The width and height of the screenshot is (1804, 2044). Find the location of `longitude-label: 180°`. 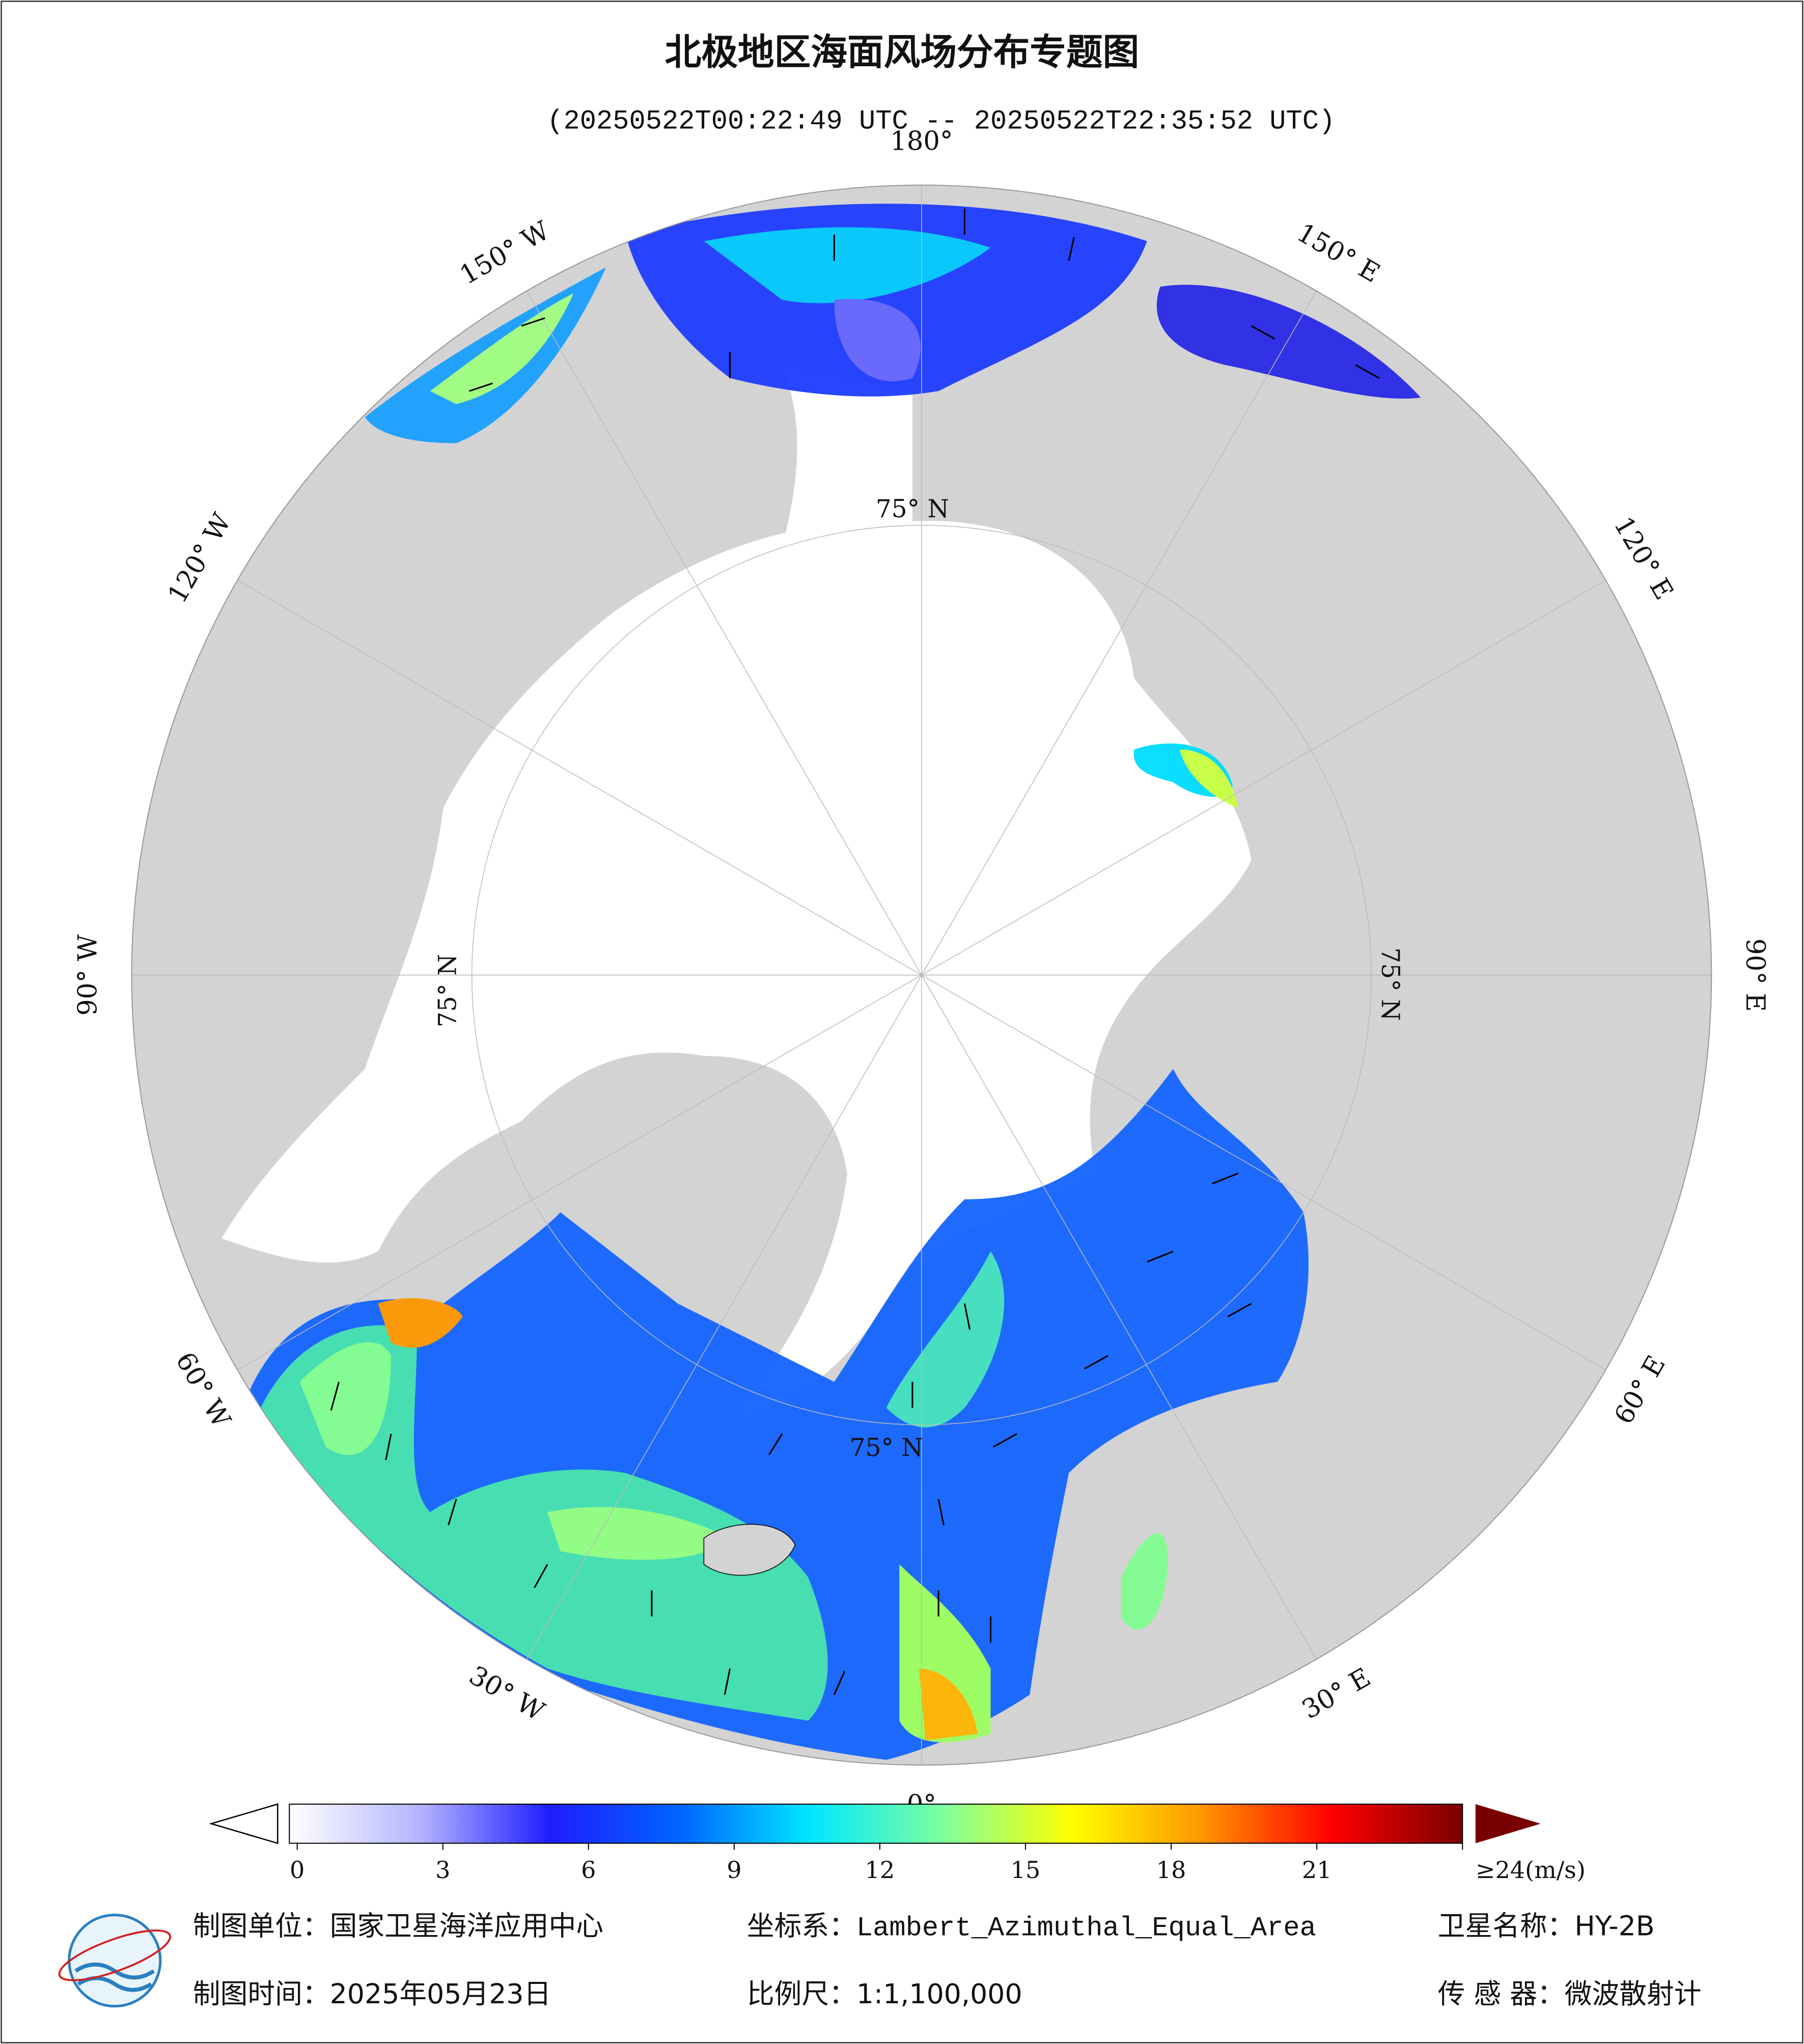

longitude-label: 180° is located at coordinates (921, 141).